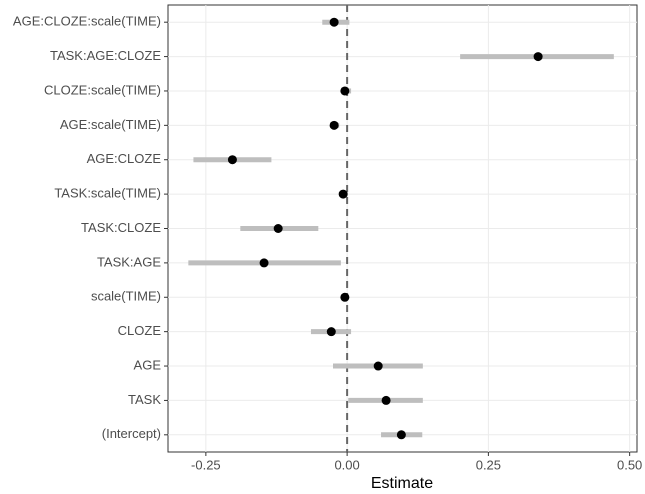 The height and width of the screenshot is (494, 645). Describe the element at coordinates (488, 464) in the screenshot. I see `x-tick-label: 0.25` at that location.